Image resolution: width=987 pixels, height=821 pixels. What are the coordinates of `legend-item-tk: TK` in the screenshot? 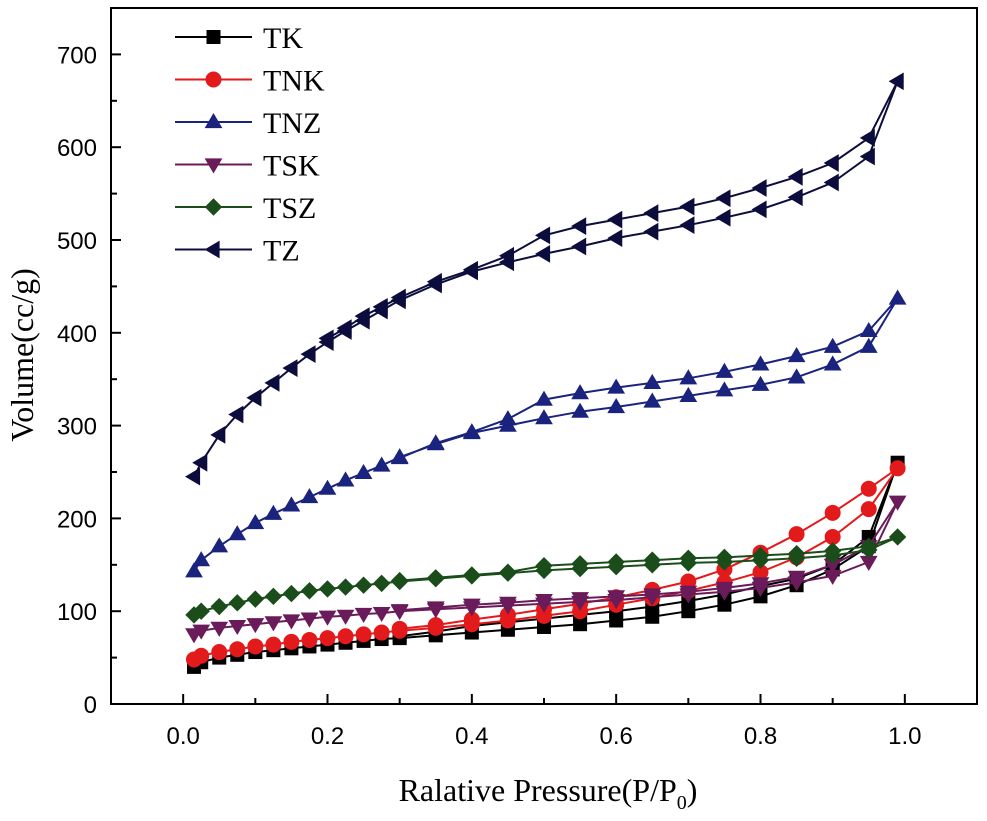 It's located at (239, 38).